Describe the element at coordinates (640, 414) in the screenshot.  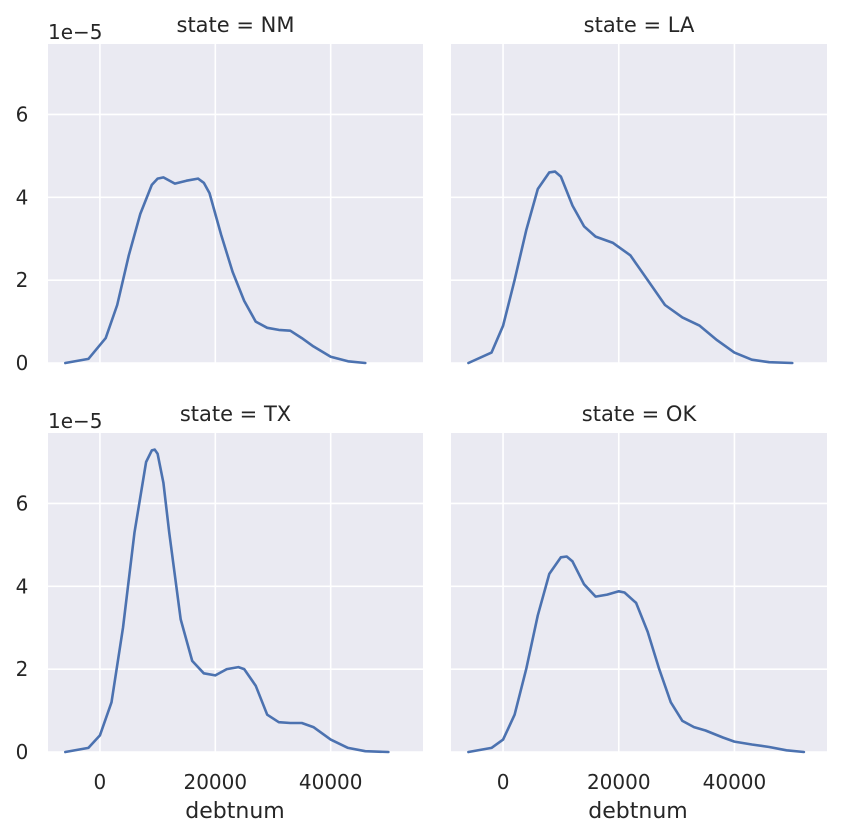
I see `panel-title: state = OK` at that location.